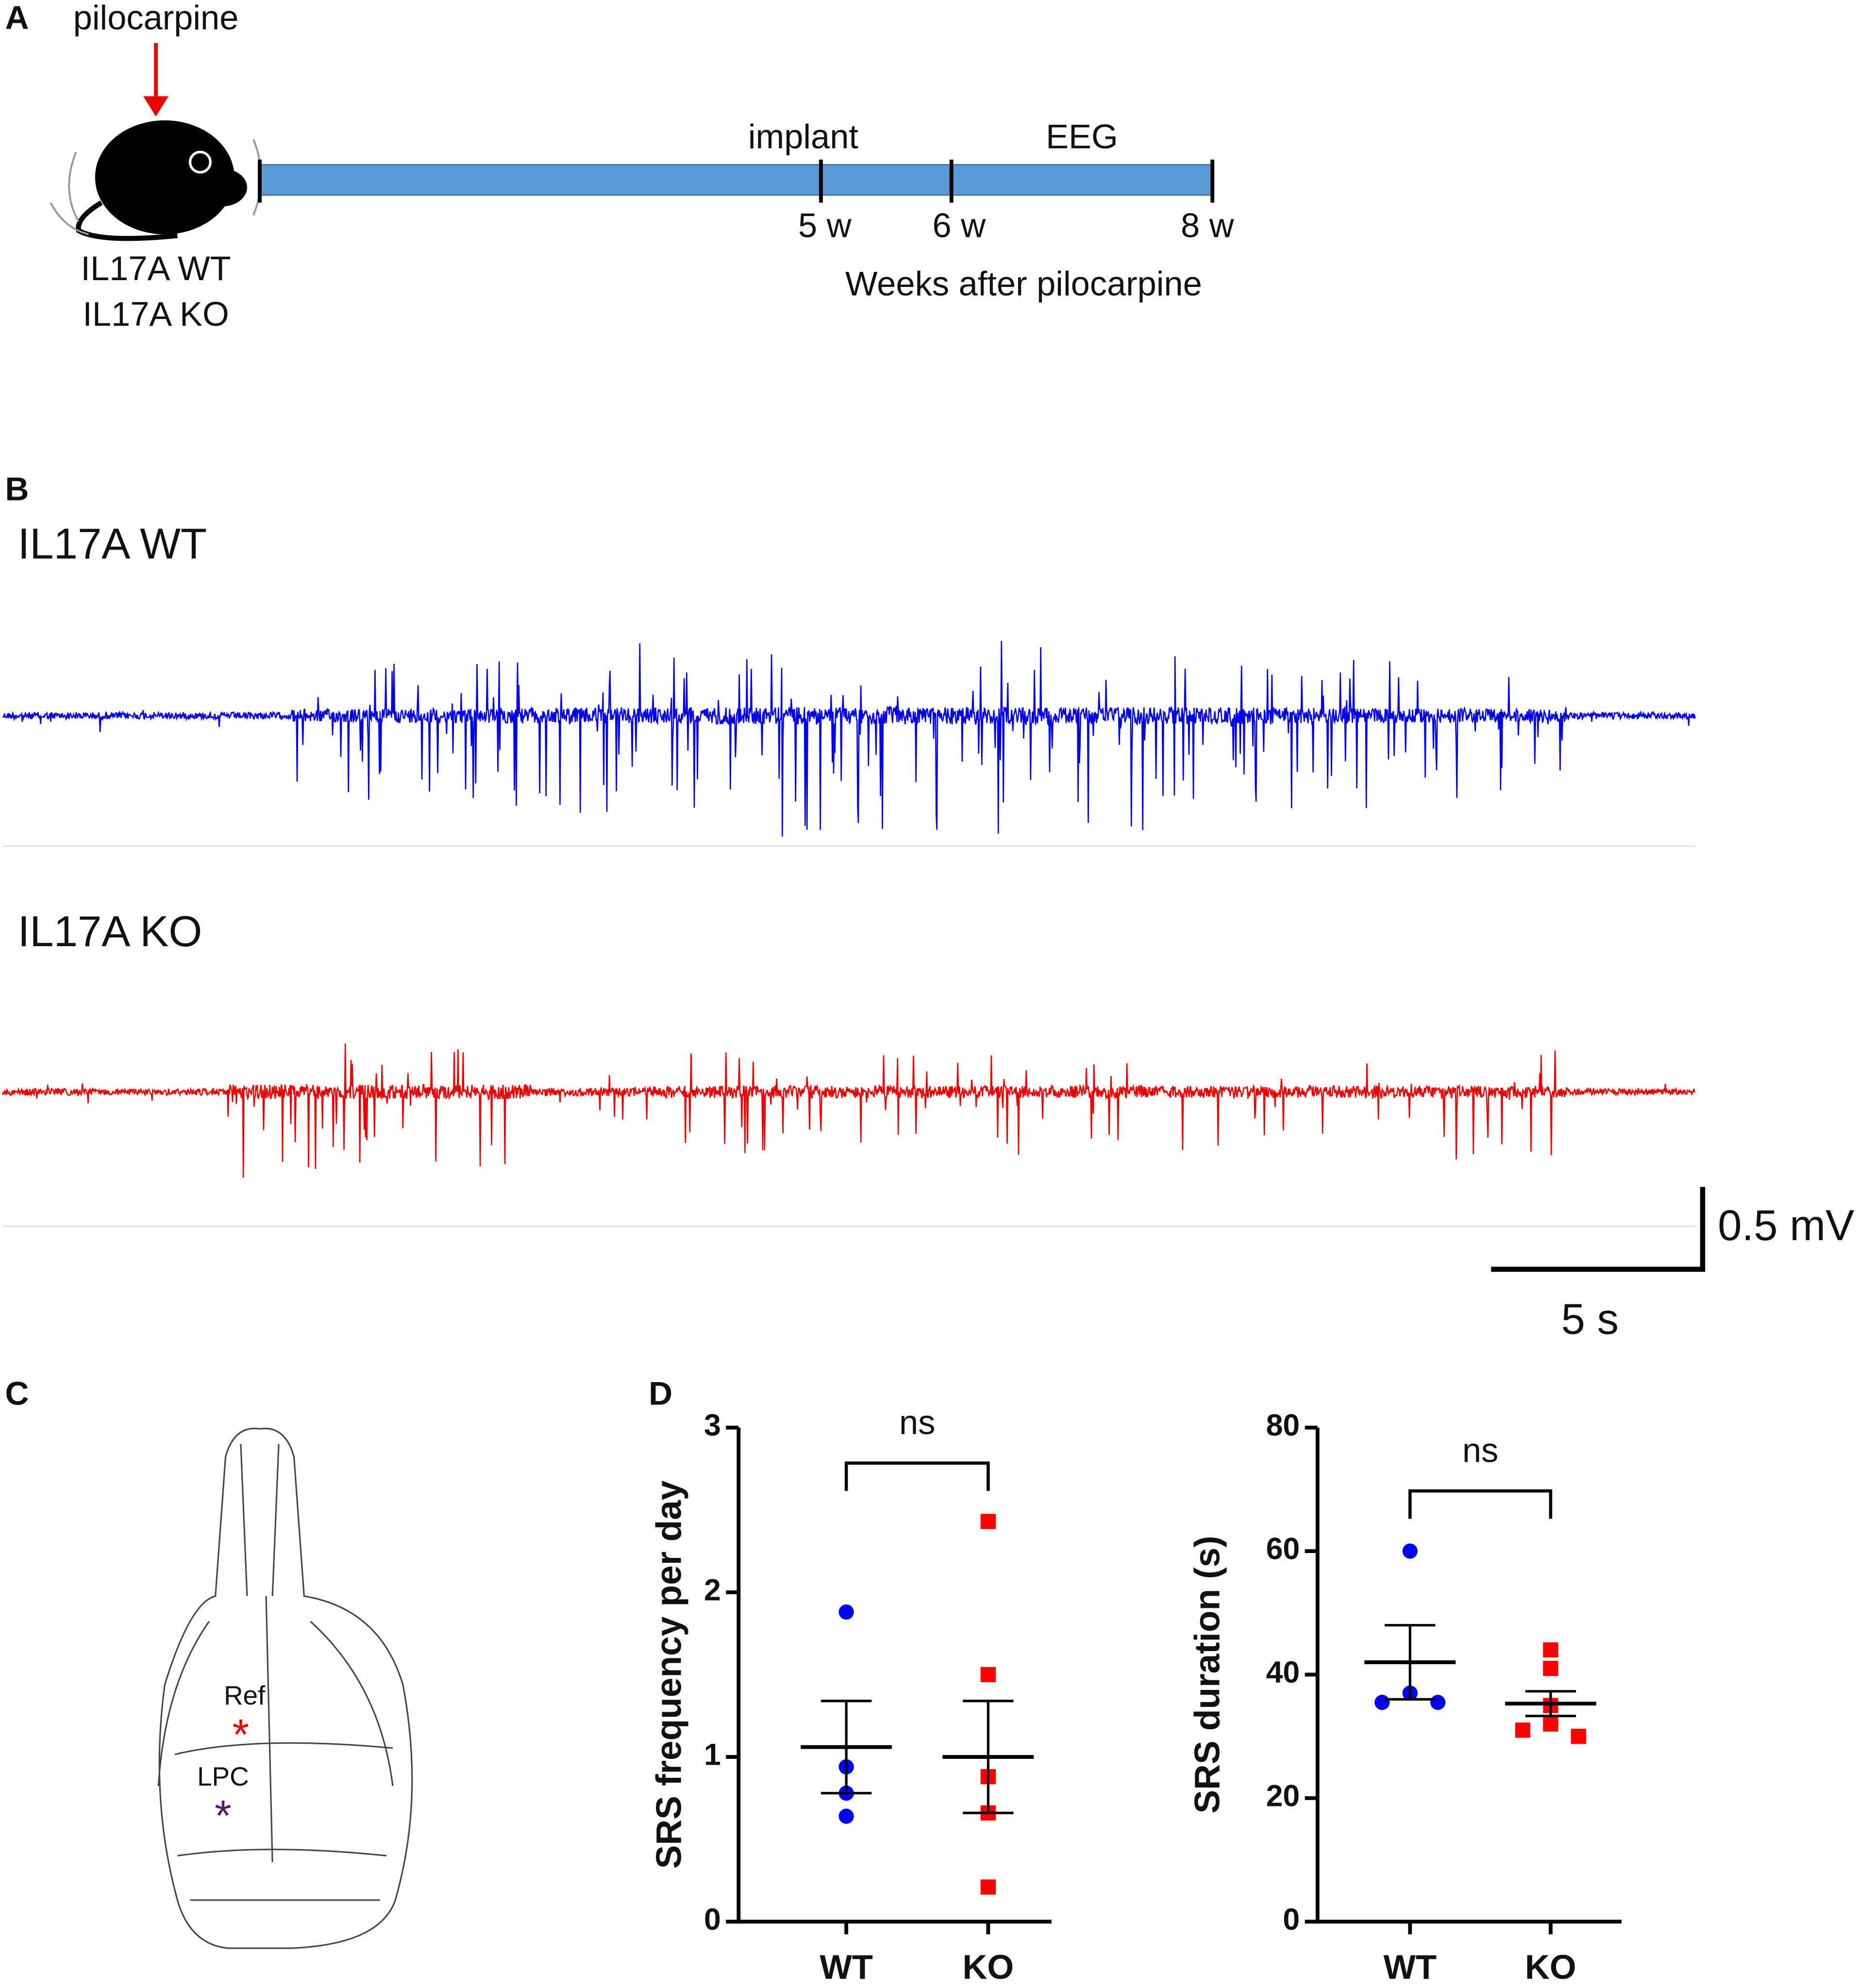 This screenshot has width=1875, height=1988. What do you see at coordinates (112, 544) in the screenshot?
I see `trace-label: IL17A WT` at bounding box center [112, 544].